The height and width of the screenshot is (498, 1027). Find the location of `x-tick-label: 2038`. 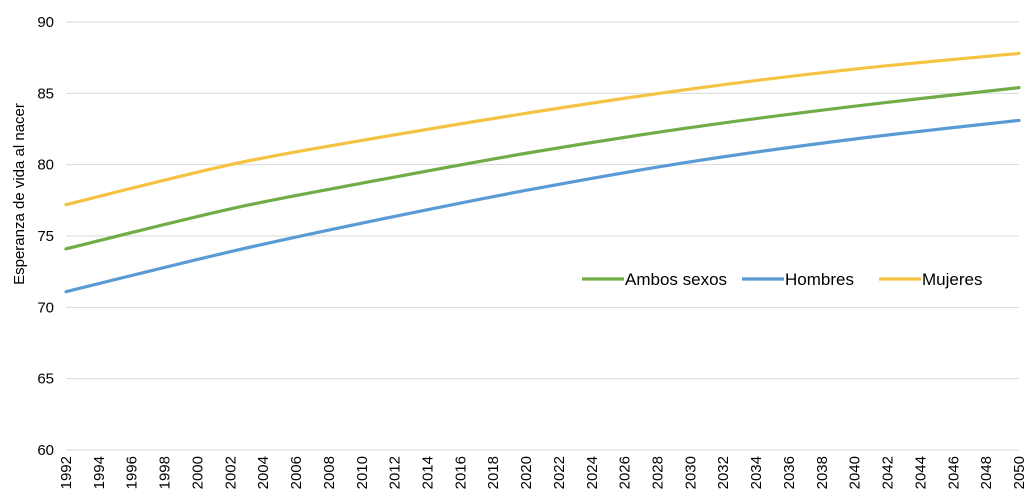

x-tick-label: 2038 is located at coordinates (822, 472).